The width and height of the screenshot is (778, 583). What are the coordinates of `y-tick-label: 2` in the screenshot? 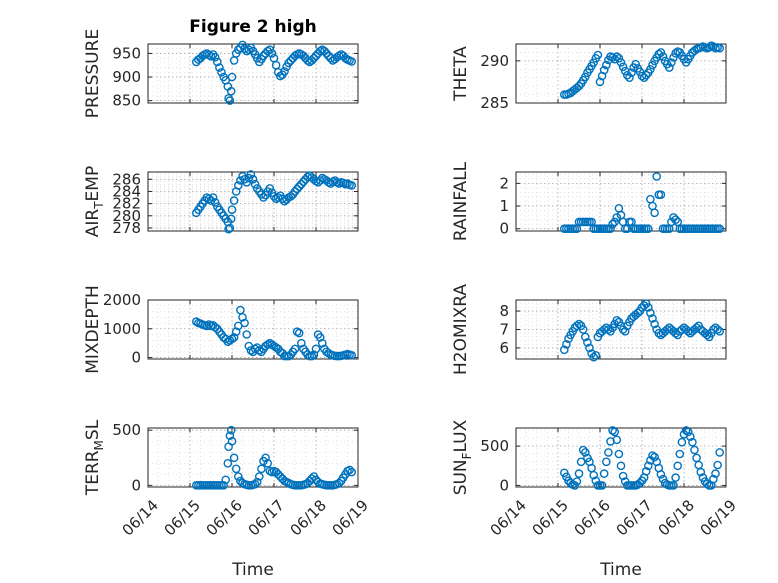 It's located at (504, 183).